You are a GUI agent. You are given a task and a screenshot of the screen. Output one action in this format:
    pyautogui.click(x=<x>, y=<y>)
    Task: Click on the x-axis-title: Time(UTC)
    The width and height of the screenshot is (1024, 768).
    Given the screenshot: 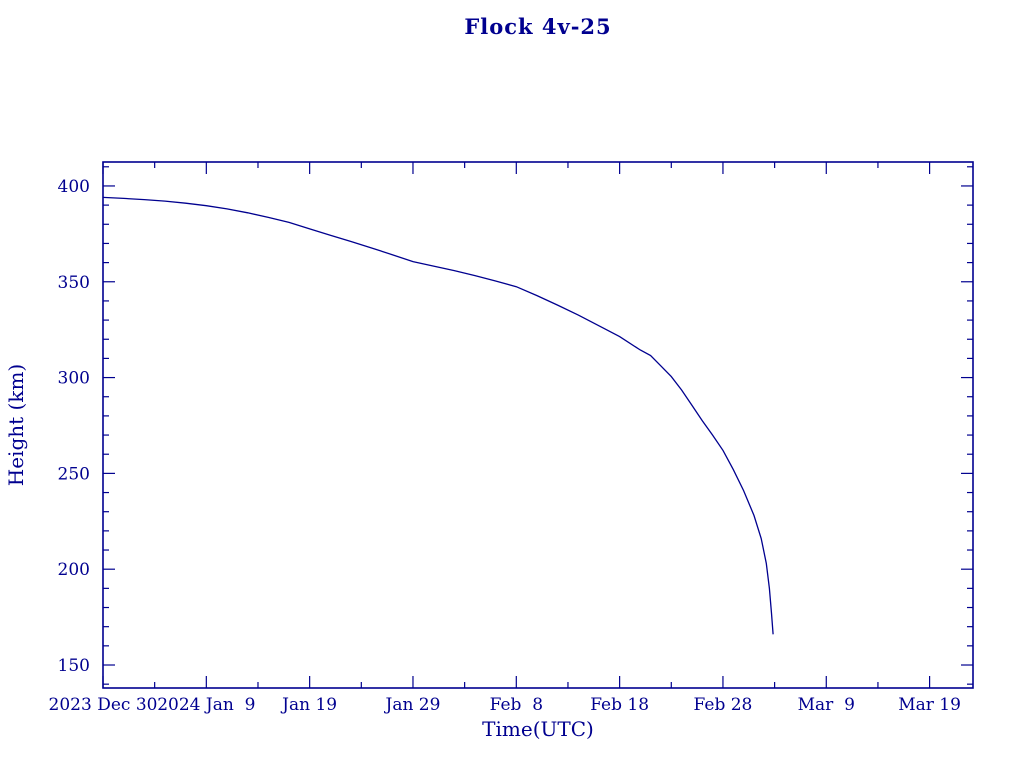 What is the action you would take?
    pyautogui.click(x=538, y=729)
    